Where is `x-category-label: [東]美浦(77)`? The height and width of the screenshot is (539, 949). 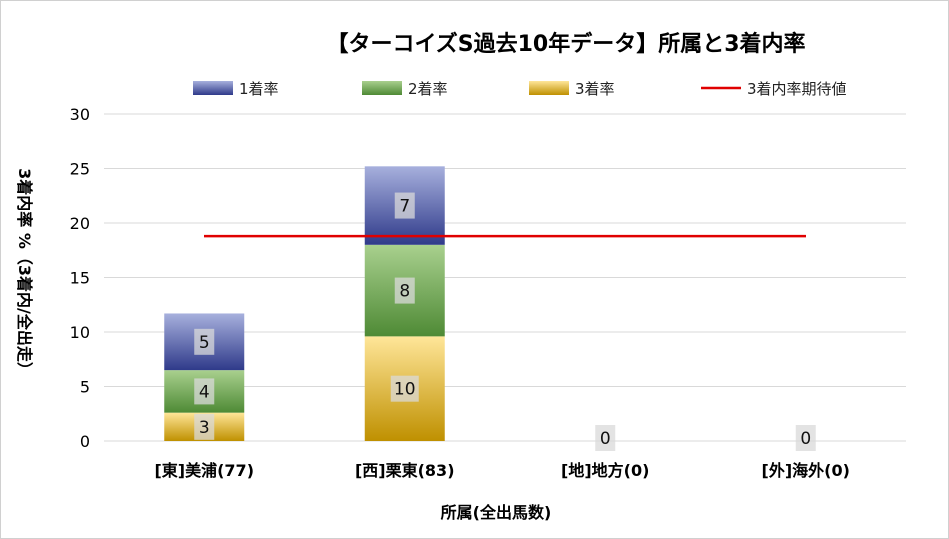 x-category-label: [東]美浦(77) is located at coordinates (204, 470).